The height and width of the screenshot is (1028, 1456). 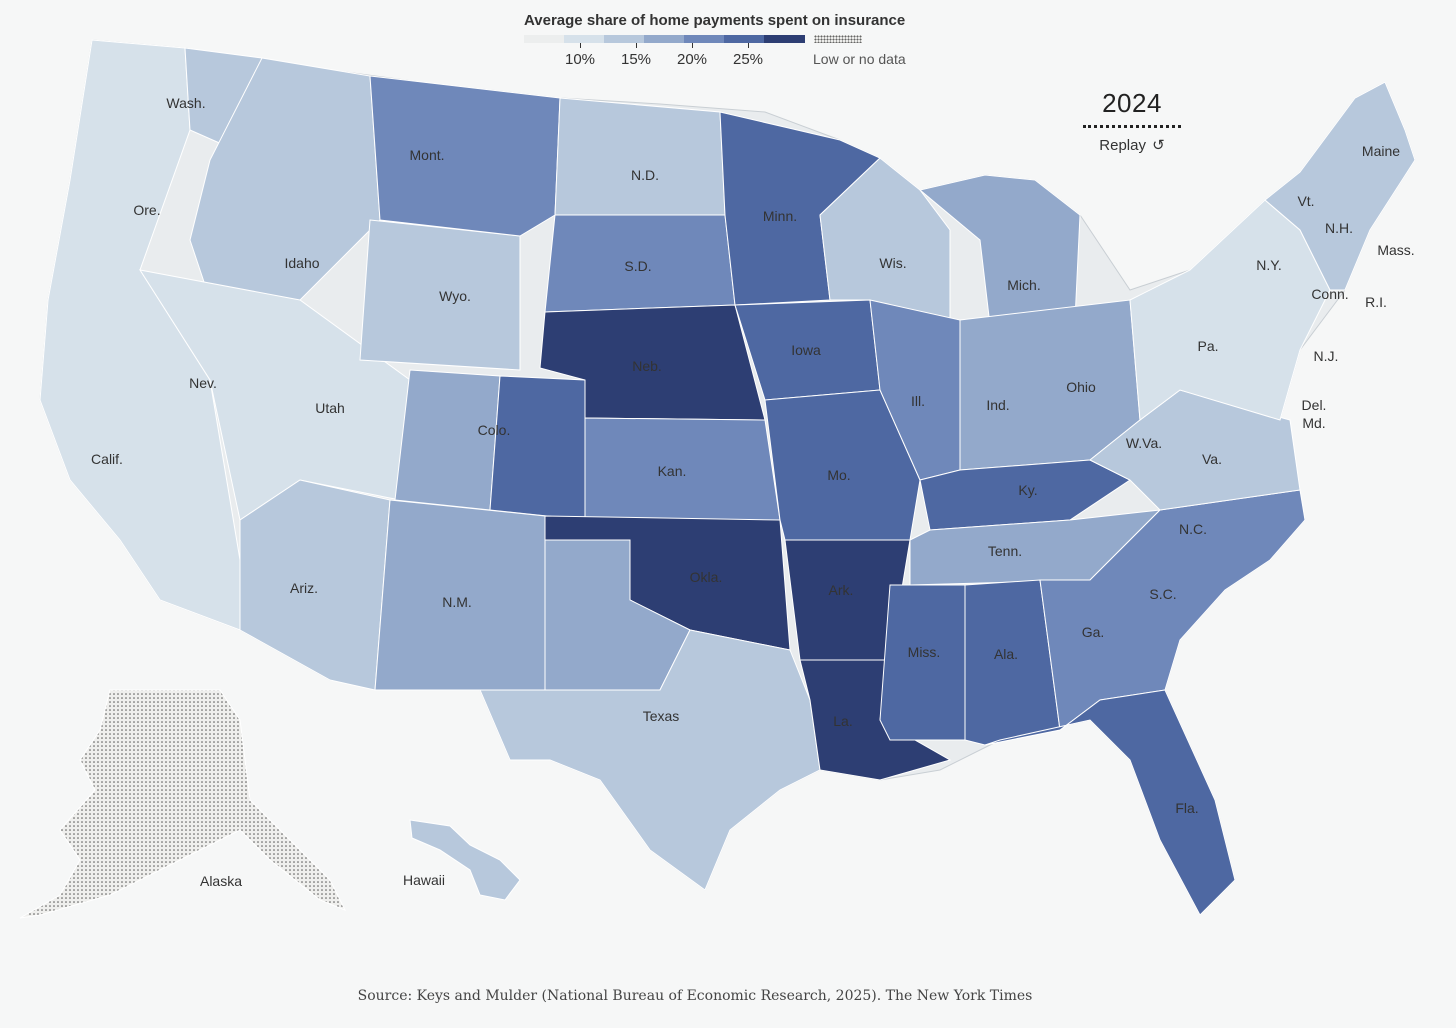 I want to click on region-texas, so click(x=650, y=760).